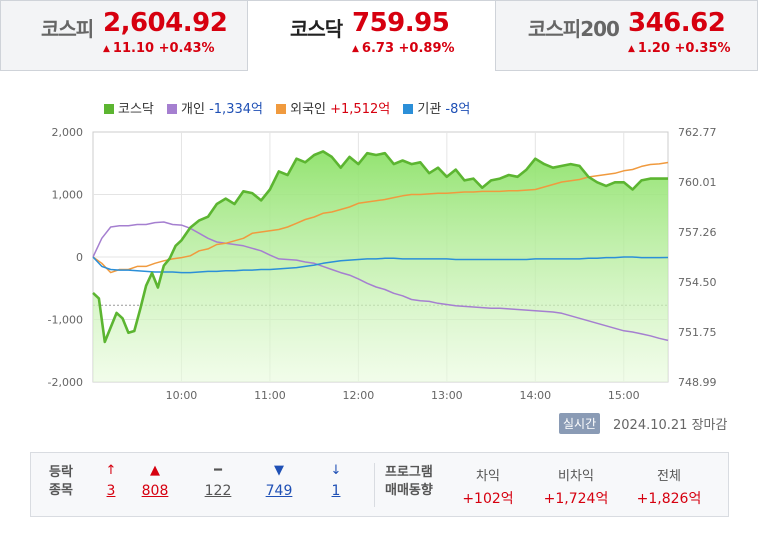 The image size is (758, 547). I want to click on change-text: 1.20 +0.35%, so click(684, 48).